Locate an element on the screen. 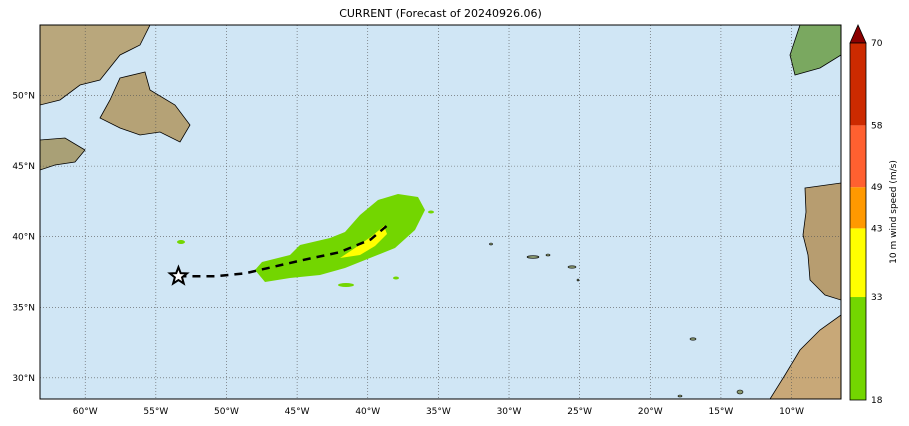  lon-tick-label: 25°W is located at coordinates (579, 412).